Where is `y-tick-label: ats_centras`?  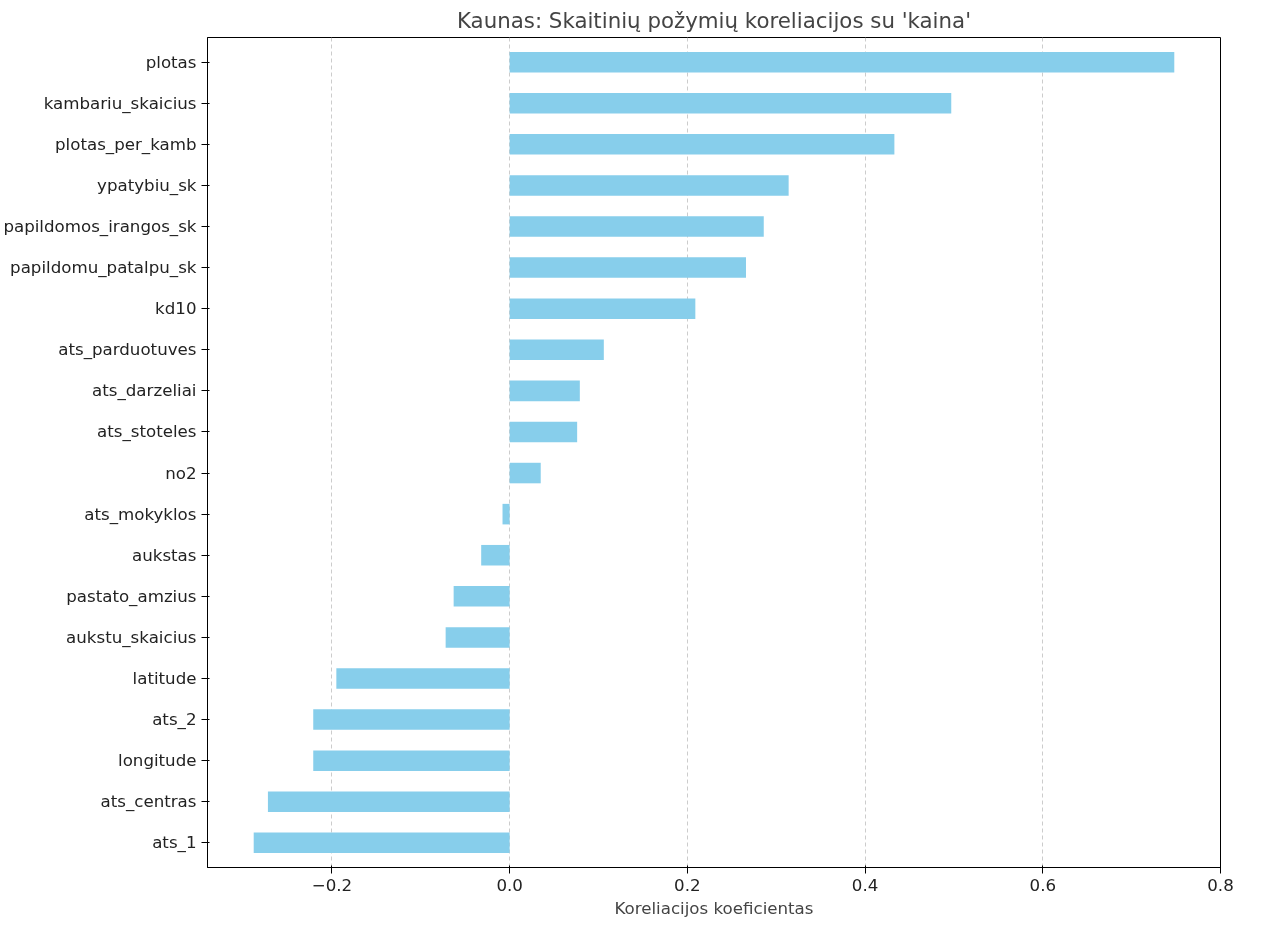 y-tick-label: ats_centras is located at coordinates (148, 802).